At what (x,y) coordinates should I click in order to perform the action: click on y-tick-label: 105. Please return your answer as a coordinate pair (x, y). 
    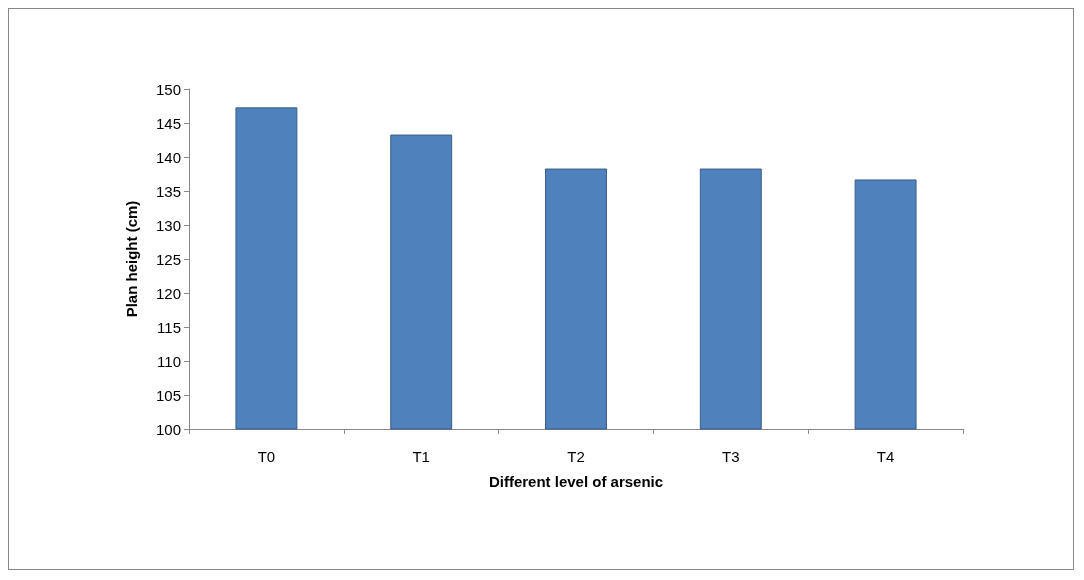
    Looking at the image, I should click on (168, 395).